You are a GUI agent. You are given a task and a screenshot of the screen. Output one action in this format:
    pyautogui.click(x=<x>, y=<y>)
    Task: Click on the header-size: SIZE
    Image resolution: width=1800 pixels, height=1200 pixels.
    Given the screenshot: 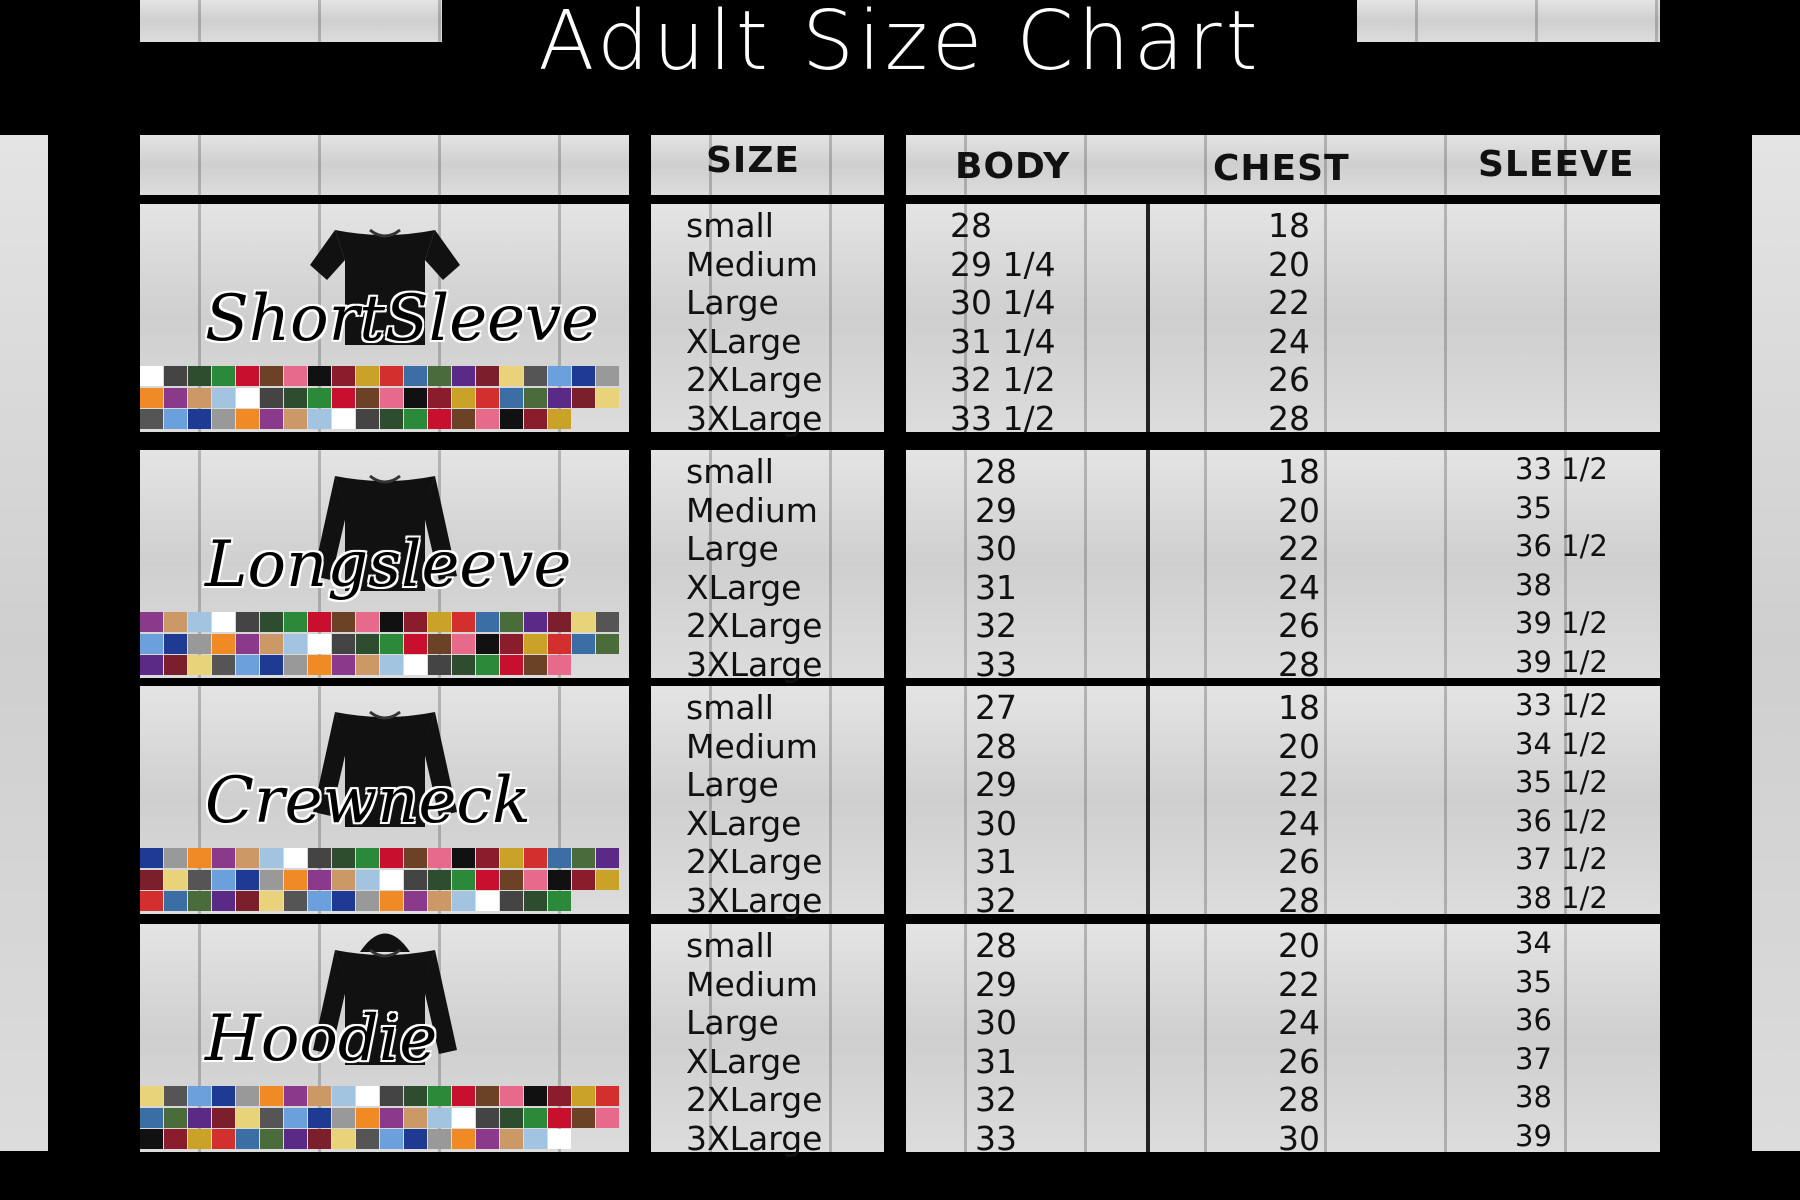 What is the action you would take?
    pyautogui.click(x=753, y=160)
    